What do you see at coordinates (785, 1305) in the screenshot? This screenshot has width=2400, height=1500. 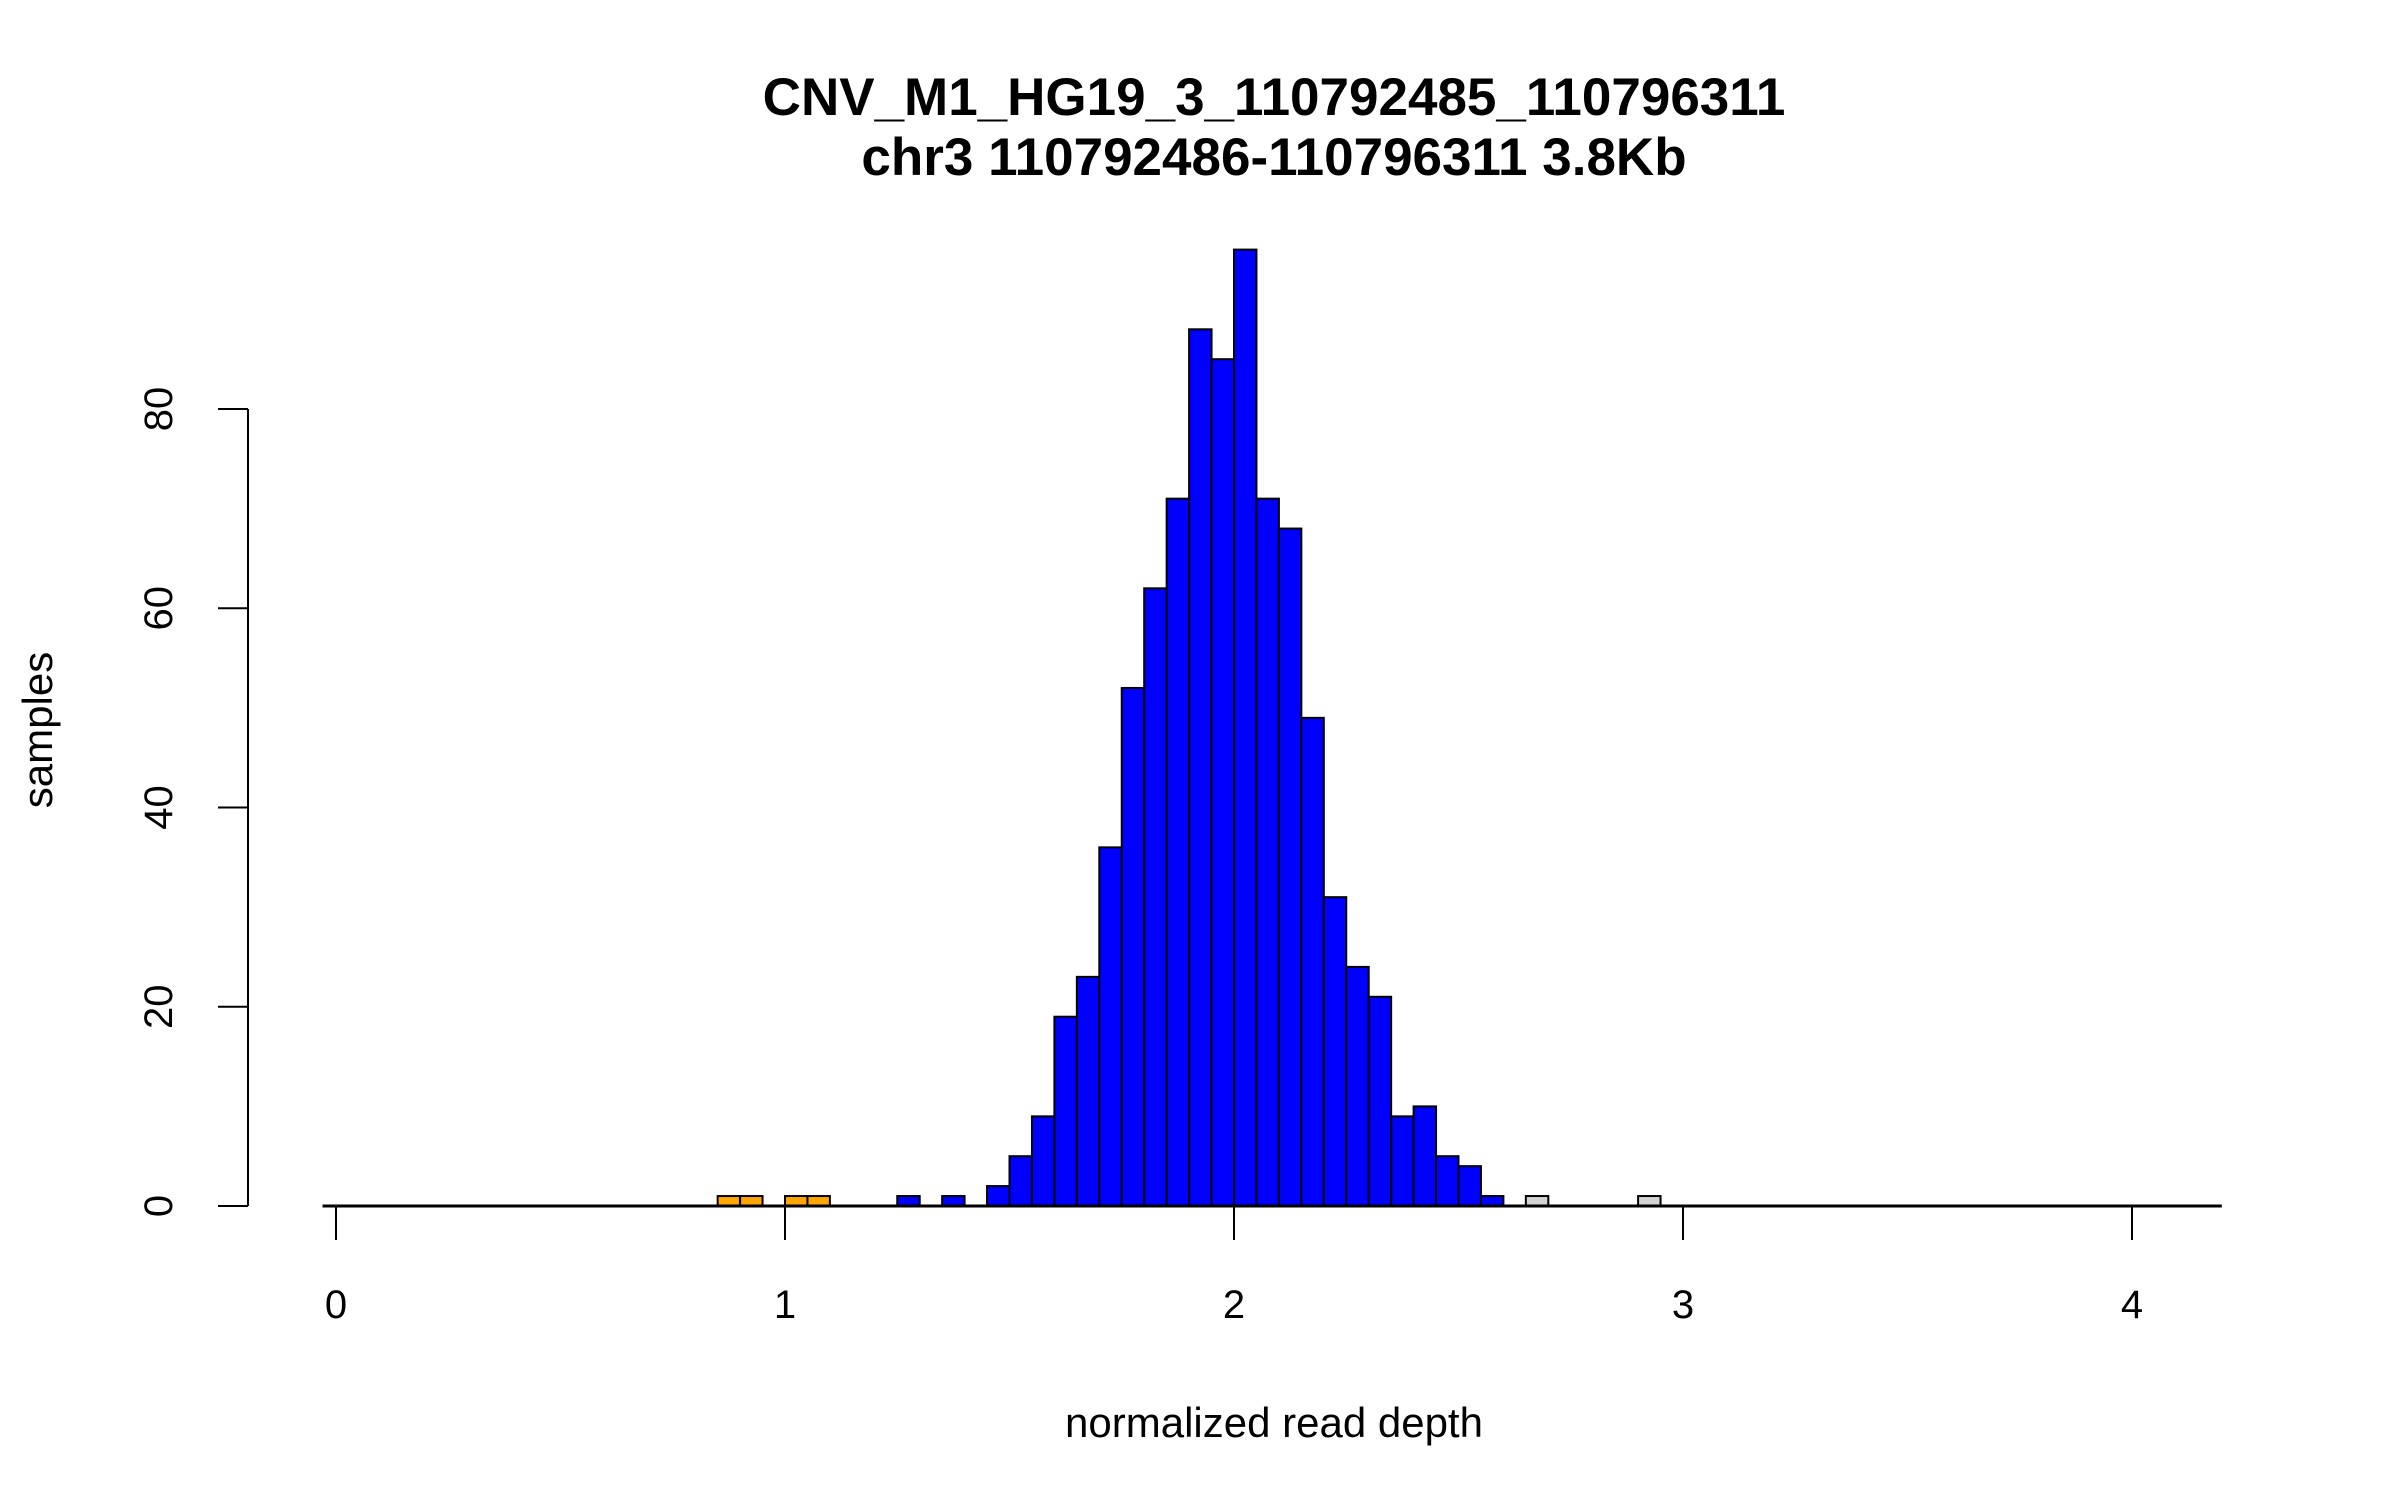 I see `x-tick-label: 1` at bounding box center [785, 1305].